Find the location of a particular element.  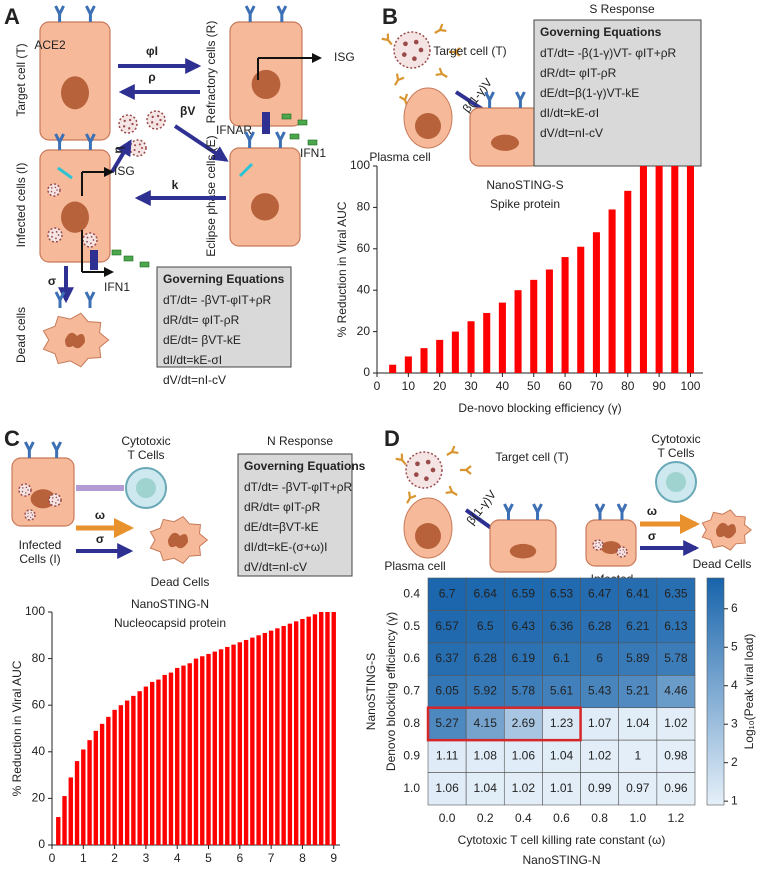

cell-label: 6.35 is located at coordinates (676, 593).